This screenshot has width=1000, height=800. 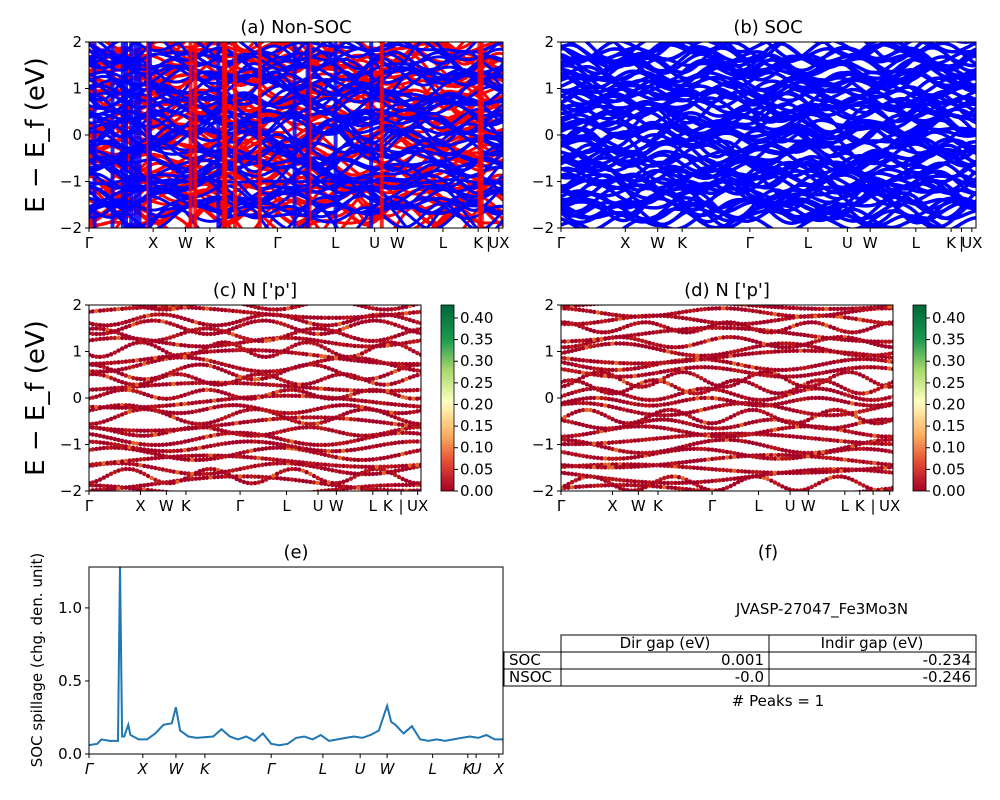 I want to click on ytick-label: 1, so click(x=77, y=89).